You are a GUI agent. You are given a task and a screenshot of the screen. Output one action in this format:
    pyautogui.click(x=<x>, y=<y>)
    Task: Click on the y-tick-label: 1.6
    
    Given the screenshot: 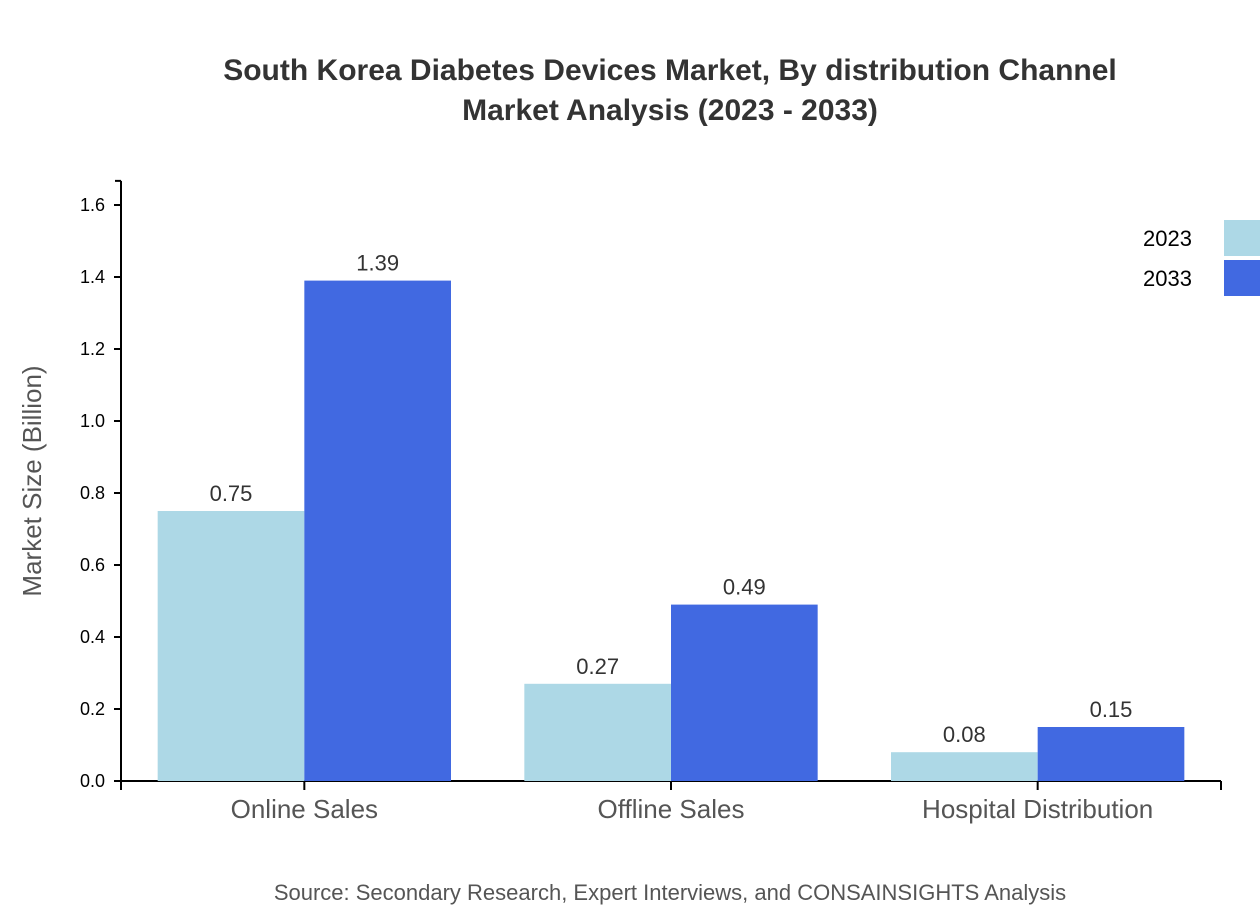 What is the action you would take?
    pyautogui.click(x=92, y=205)
    